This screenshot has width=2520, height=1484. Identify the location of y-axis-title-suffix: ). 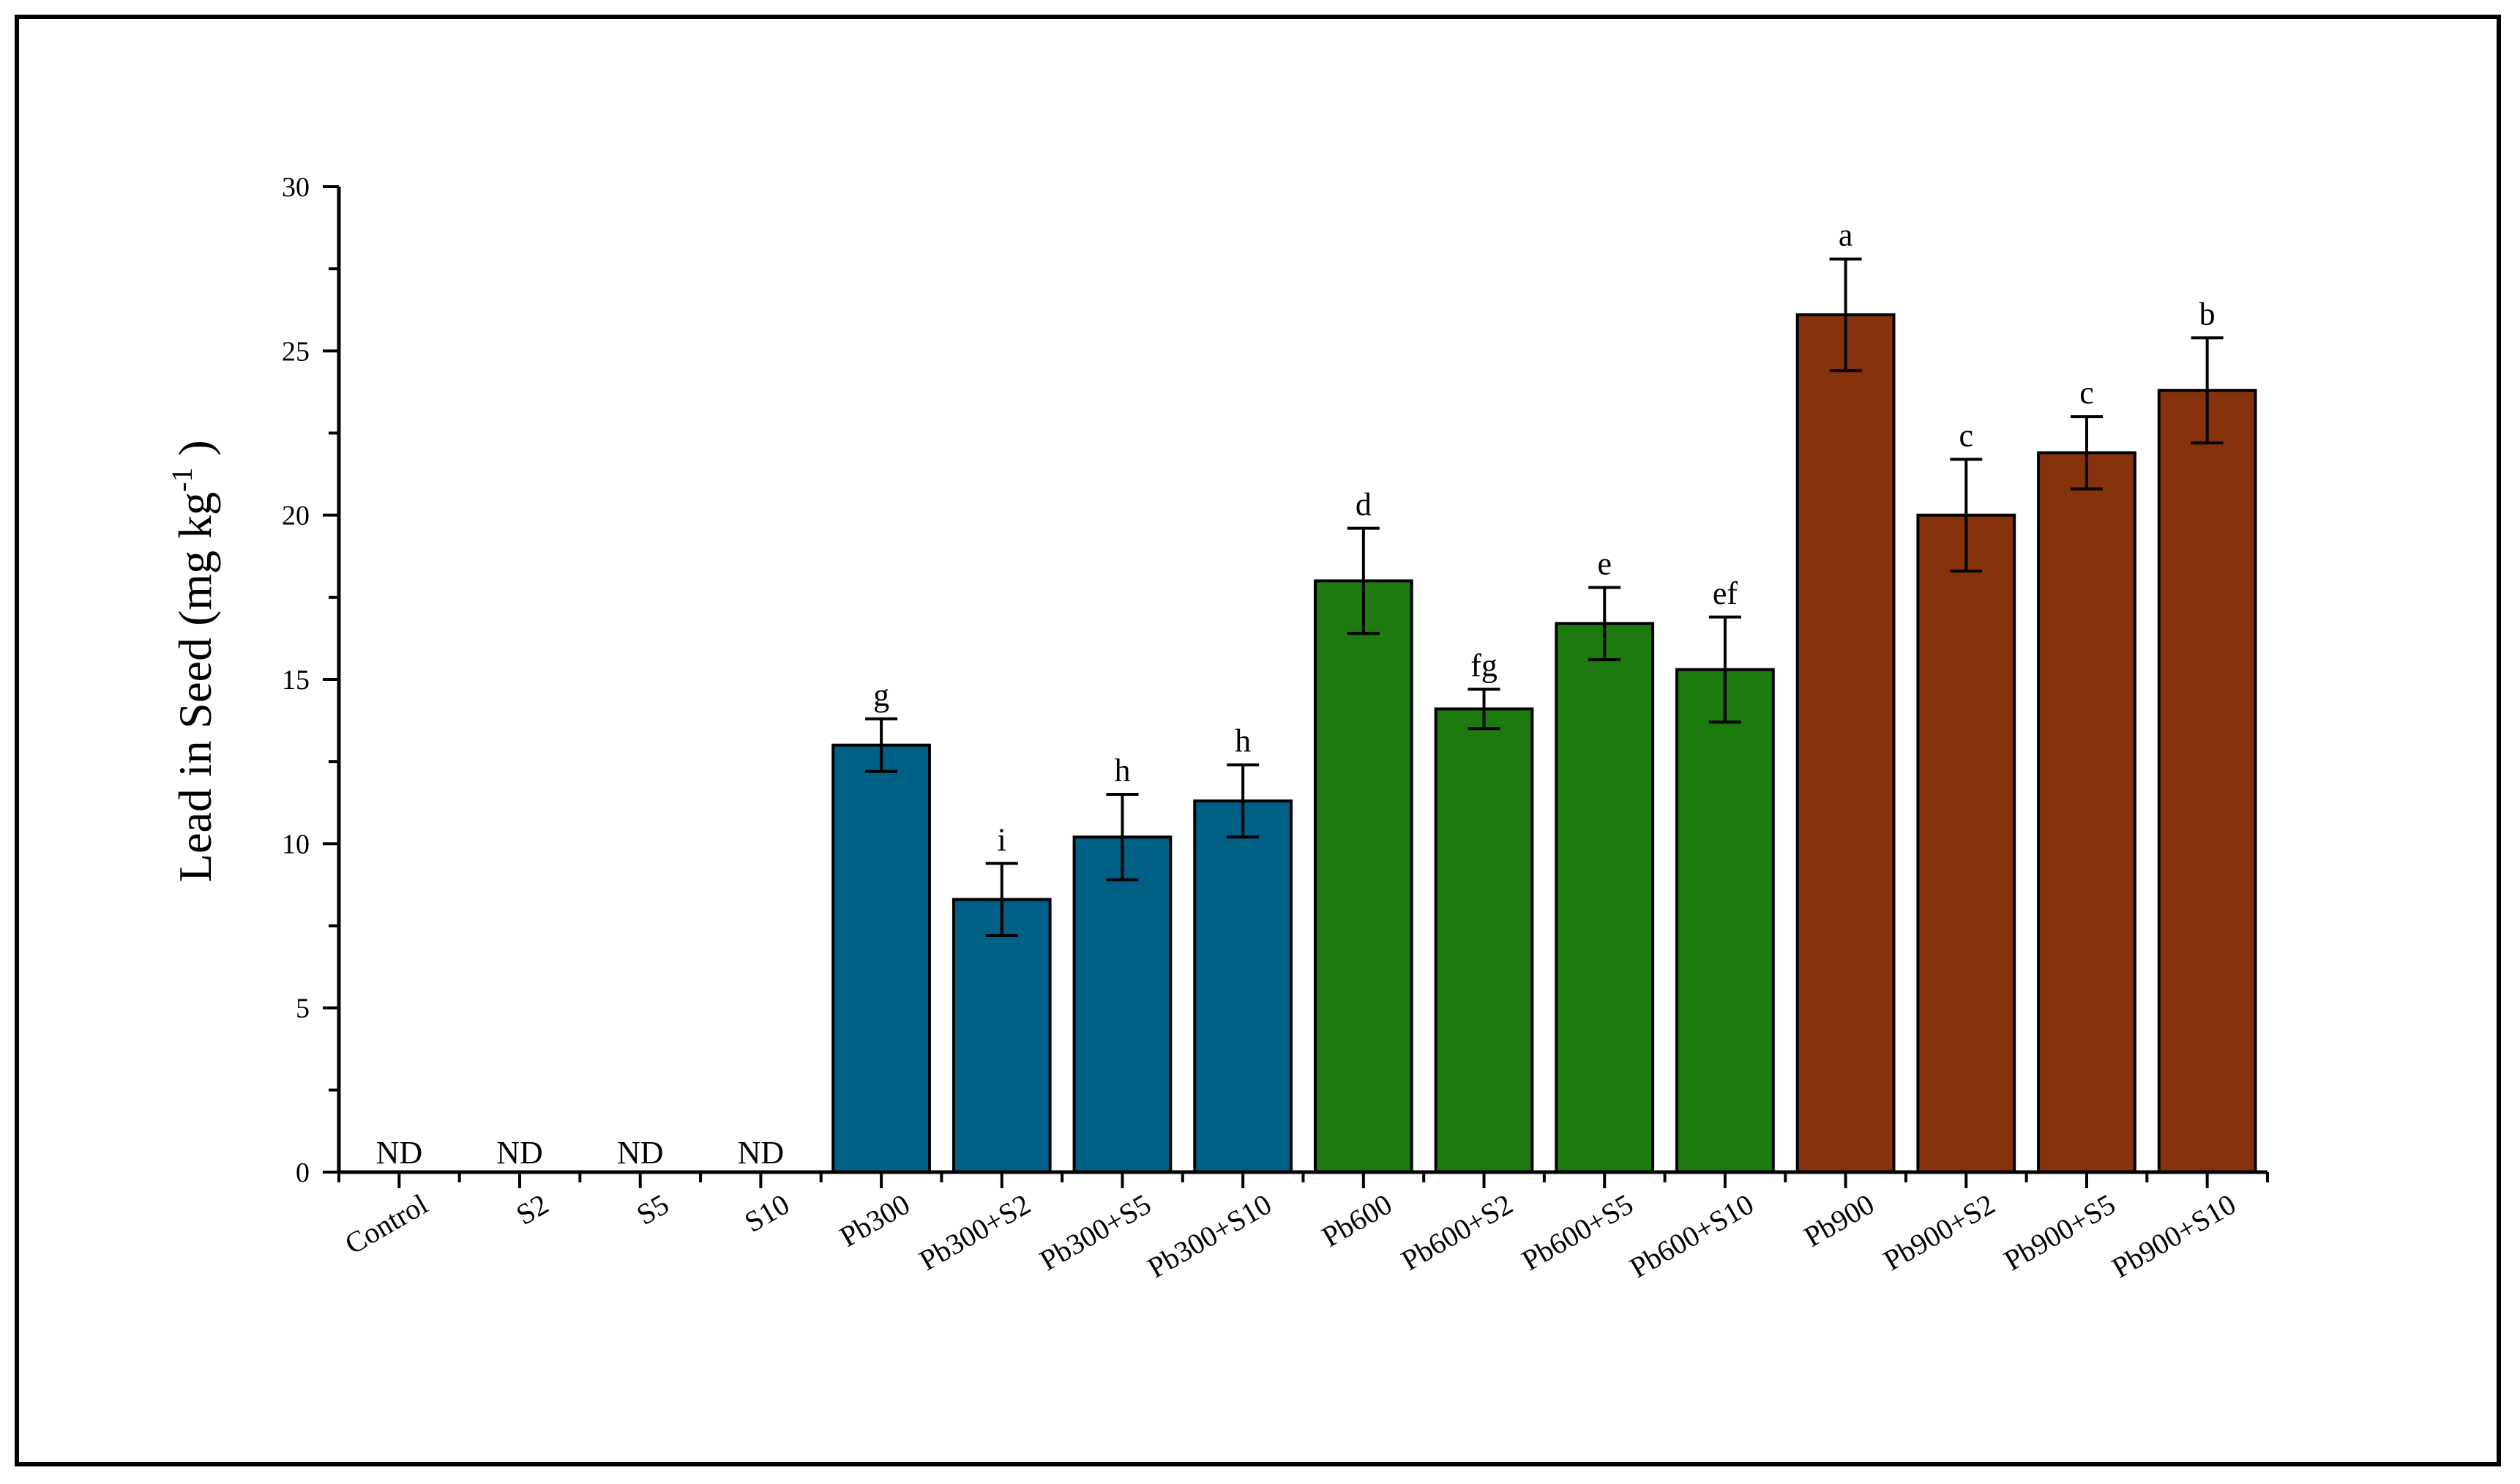
(195, 453).